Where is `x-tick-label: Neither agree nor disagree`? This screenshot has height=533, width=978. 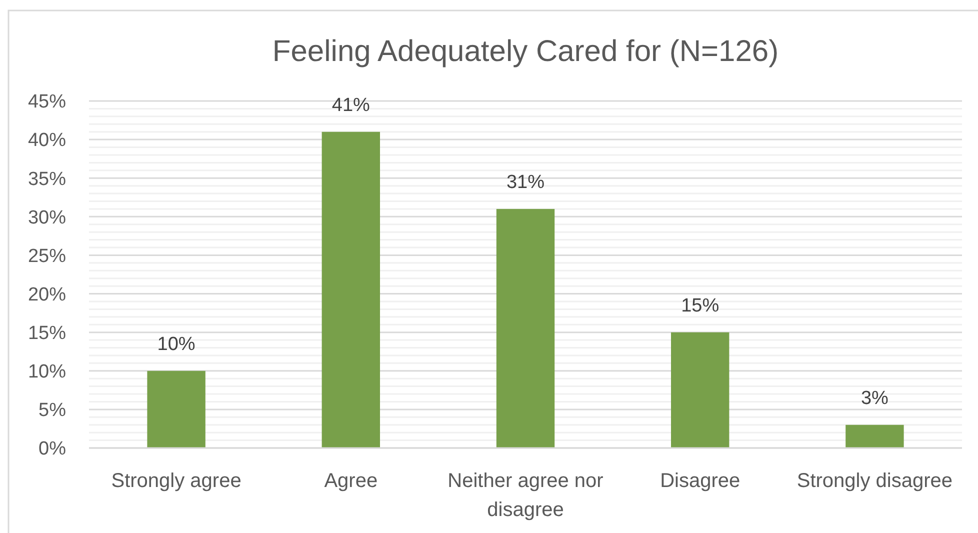
x-tick-label: Neither agree nor disagree is located at coordinates (526, 495).